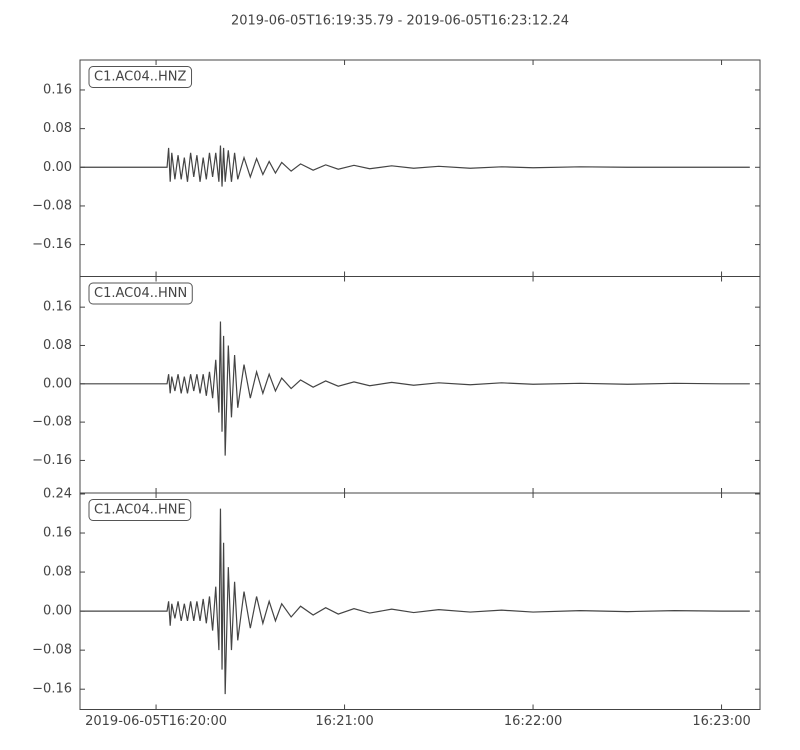 The image size is (800, 750). I want to click on trace-label: C1.AC04..HNZ, so click(140, 77).